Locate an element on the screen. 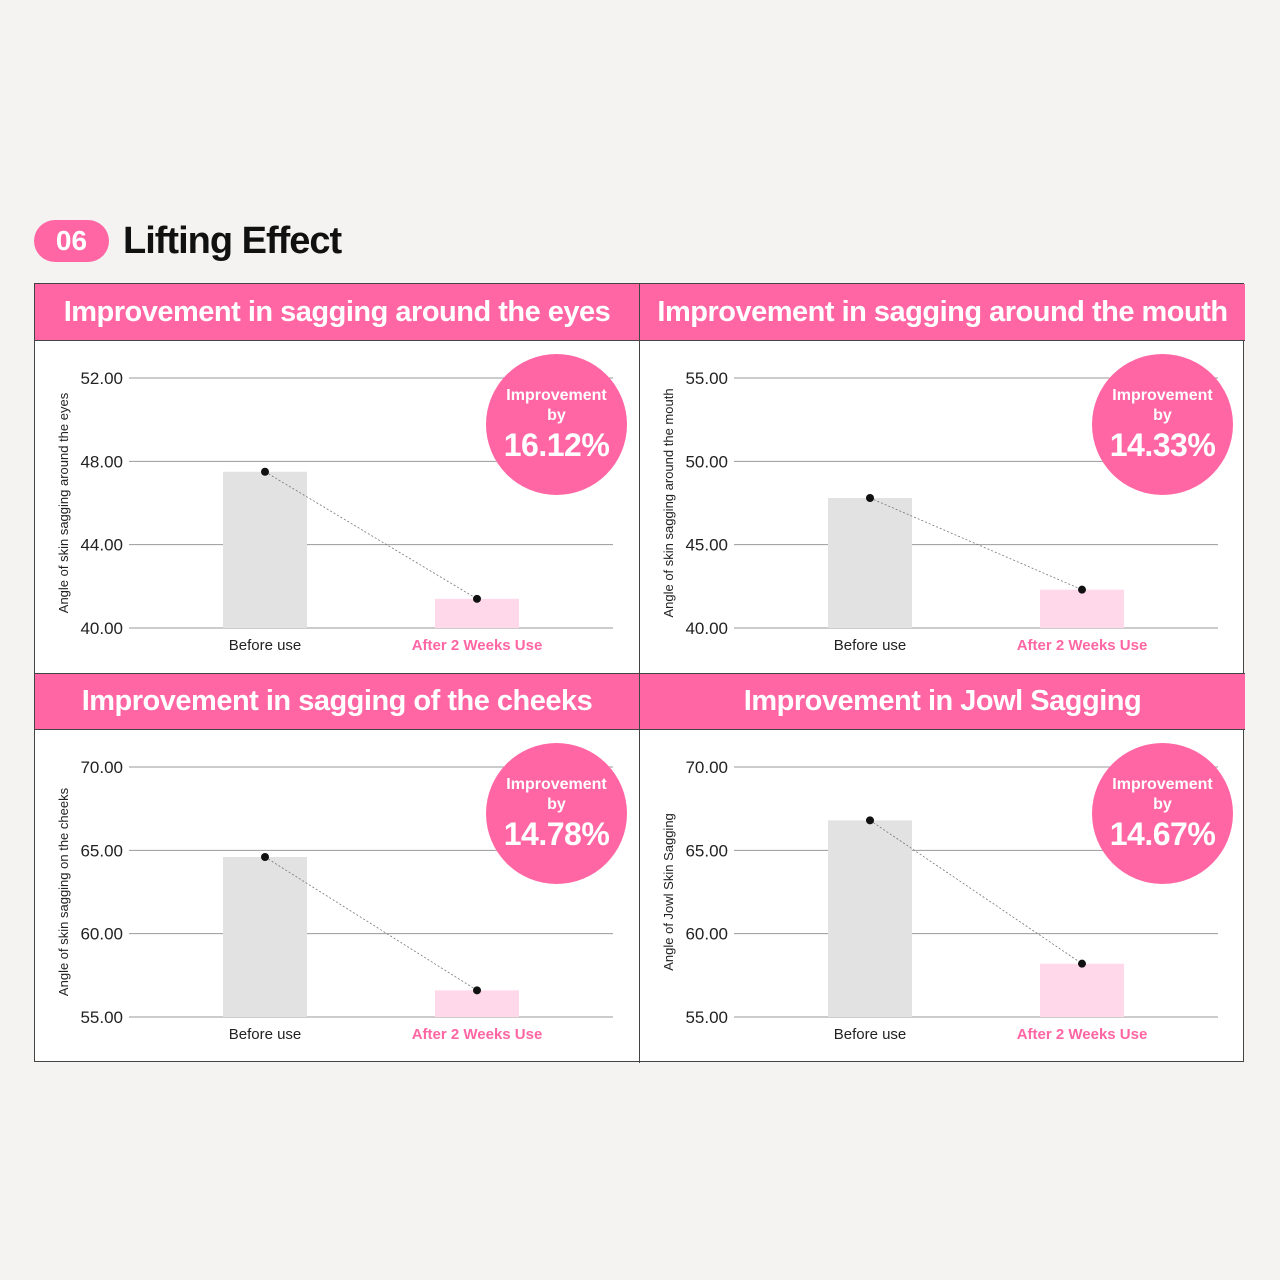 The image size is (1280, 1280). panel-title: Improvement in sagging around the eyes is located at coordinates (337, 312).